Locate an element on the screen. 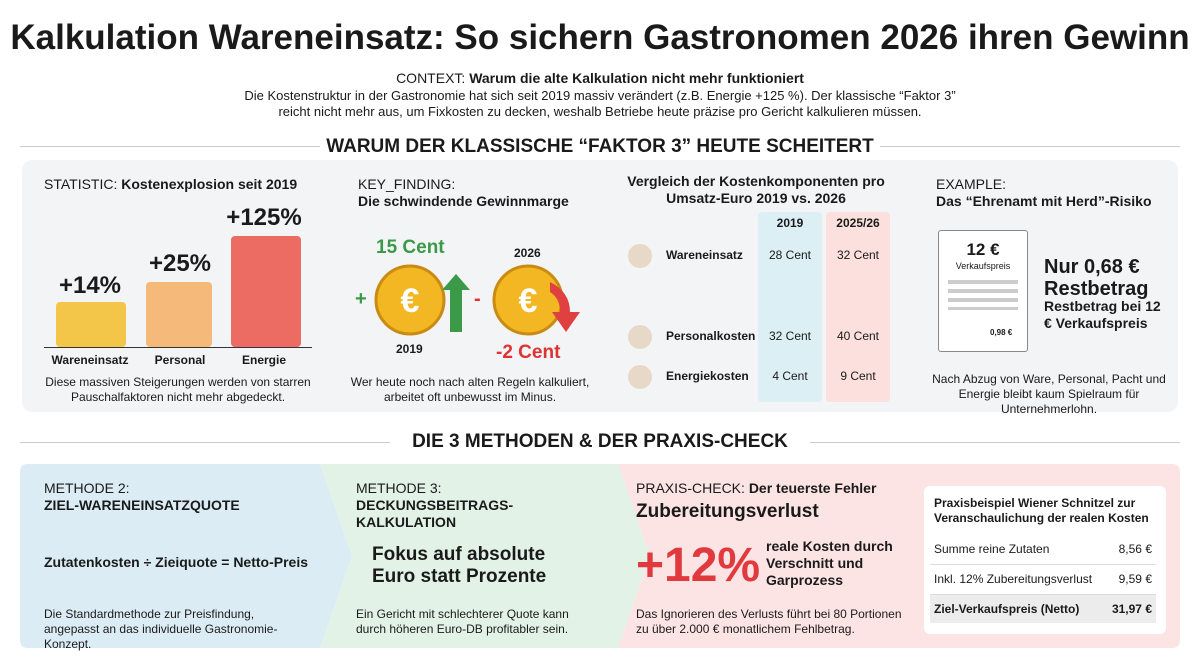 The height and width of the screenshot is (670, 1200). m2-heading: ZIEL-WARENEINSATZQUOTE is located at coordinates (142, 505).